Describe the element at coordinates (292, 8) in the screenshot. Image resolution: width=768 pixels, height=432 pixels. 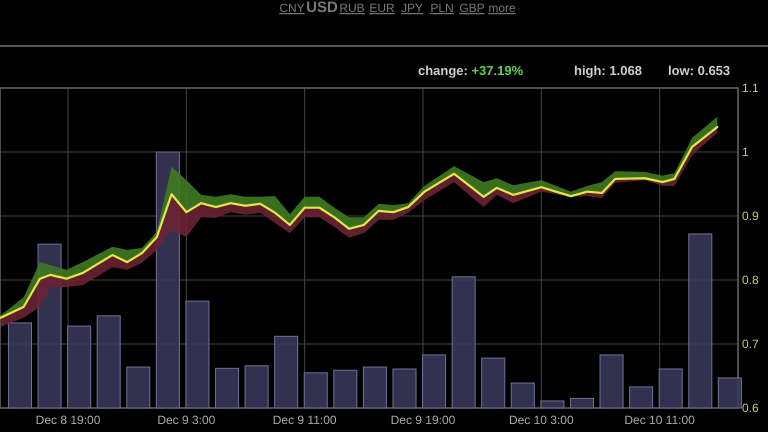
I see `text: CNY` at that location.